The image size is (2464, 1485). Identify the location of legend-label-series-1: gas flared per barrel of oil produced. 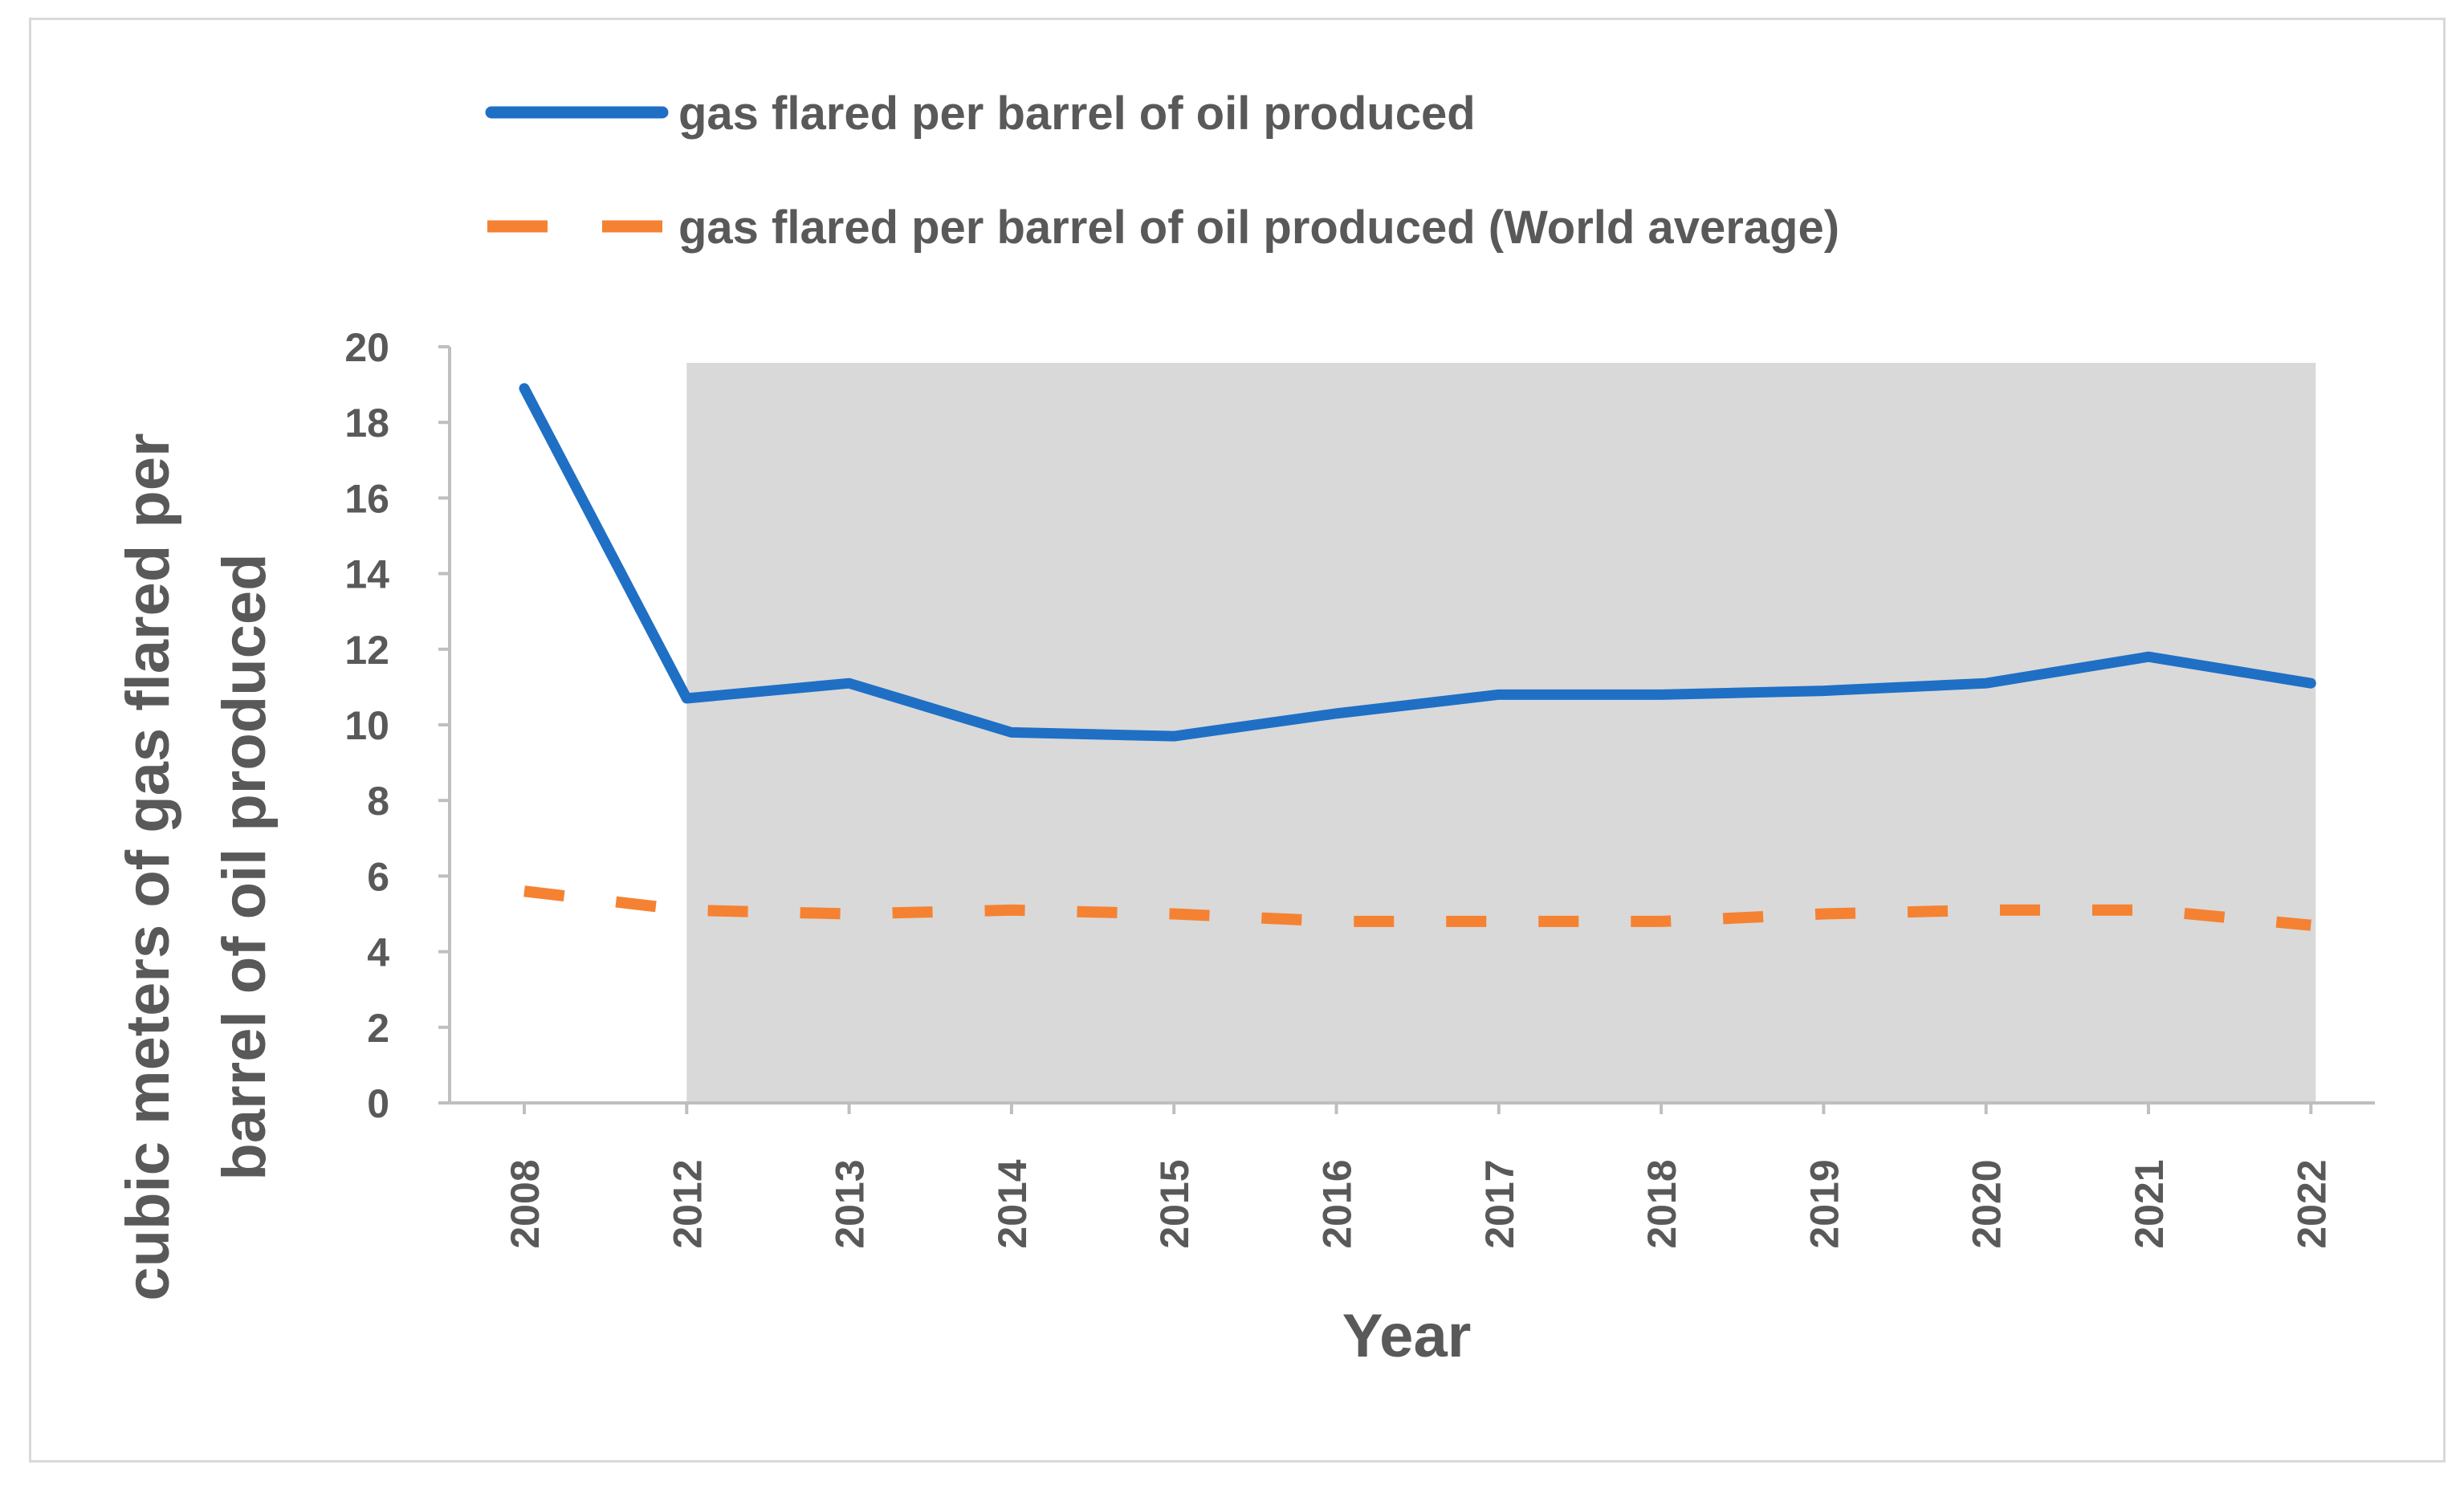
(1077, 114).